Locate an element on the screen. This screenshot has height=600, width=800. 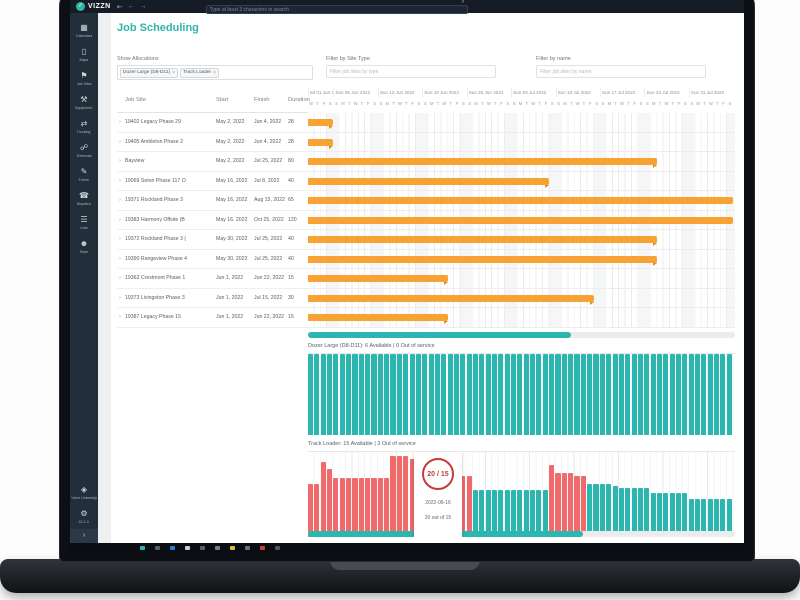
table-row: › Bayview May 2, 2022 Jul 25, 2022 80 is located at coordinates (212, 162).